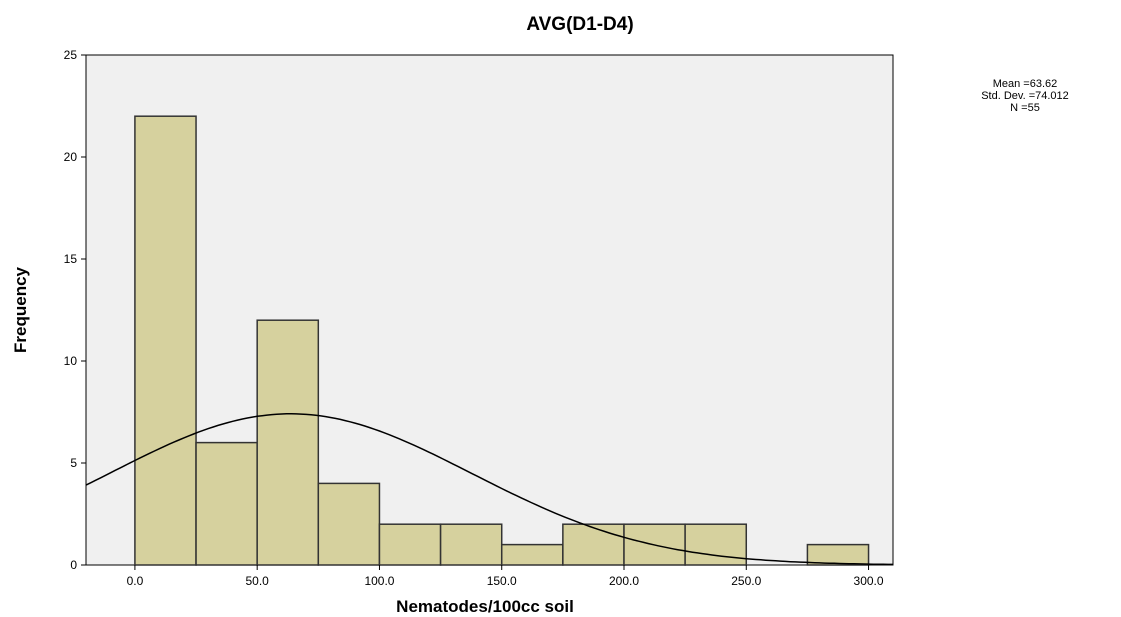  I want to click on x-tick-label: 0.0, so click(135, 581).